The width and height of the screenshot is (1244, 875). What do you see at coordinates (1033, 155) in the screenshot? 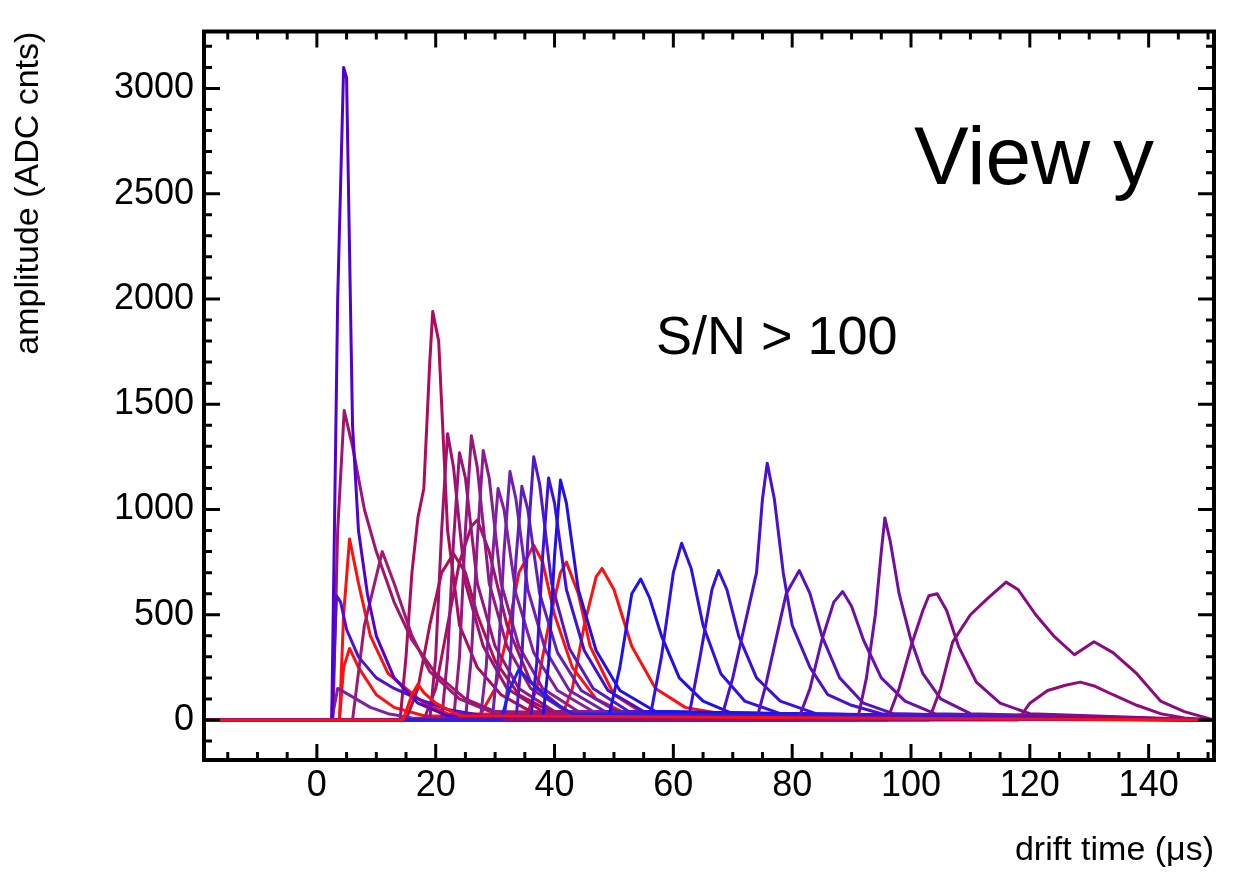
I see `annotation: View y` at bounding box center [1033, 155].